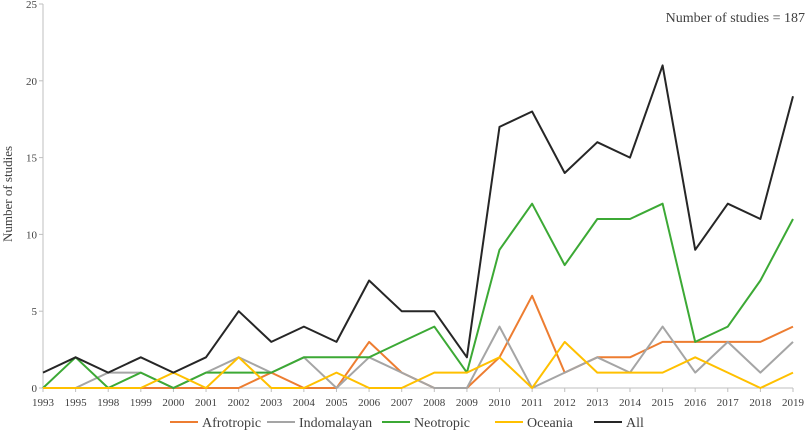 The width and height of the screenshot is (809, 436). I want to click on x-tick-label: 2000, so click(173, 403).